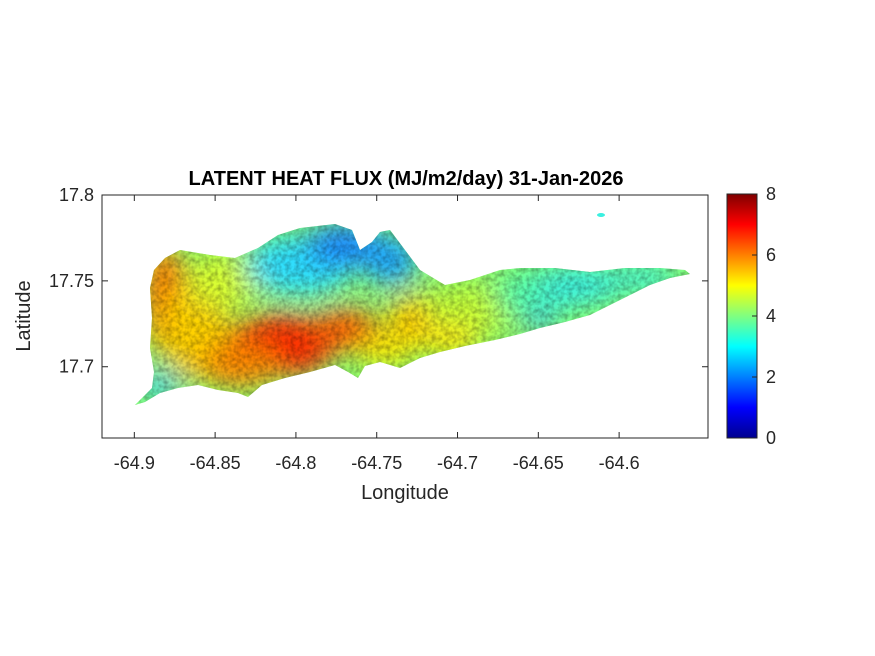  I want to click on x-tick-label: -64.85, so click(215, 463).